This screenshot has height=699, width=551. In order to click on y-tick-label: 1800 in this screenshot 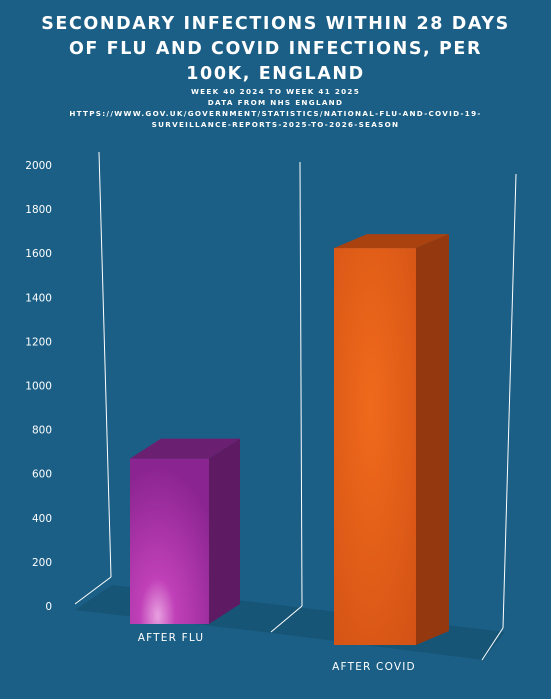, I will do `click(38, 210)`.